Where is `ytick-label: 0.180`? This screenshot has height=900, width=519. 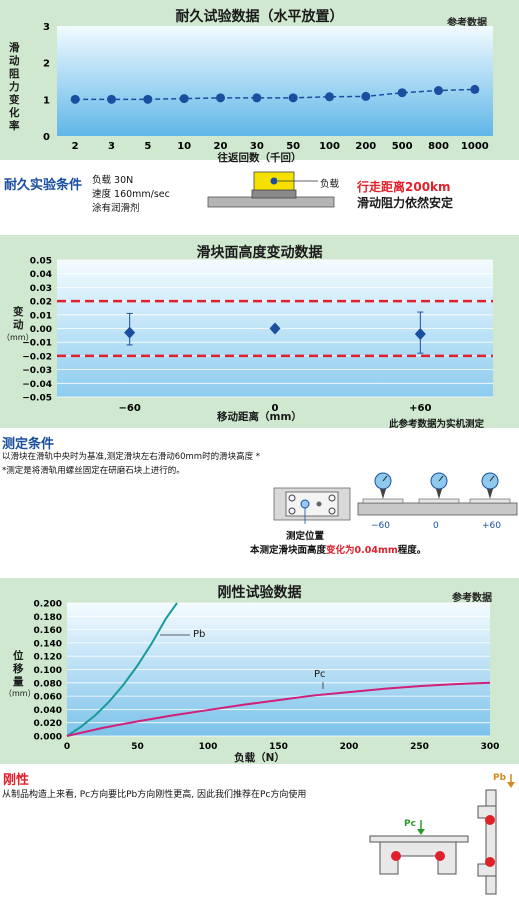 ytick-label: 0.180 is located at coordinates (48, 618).